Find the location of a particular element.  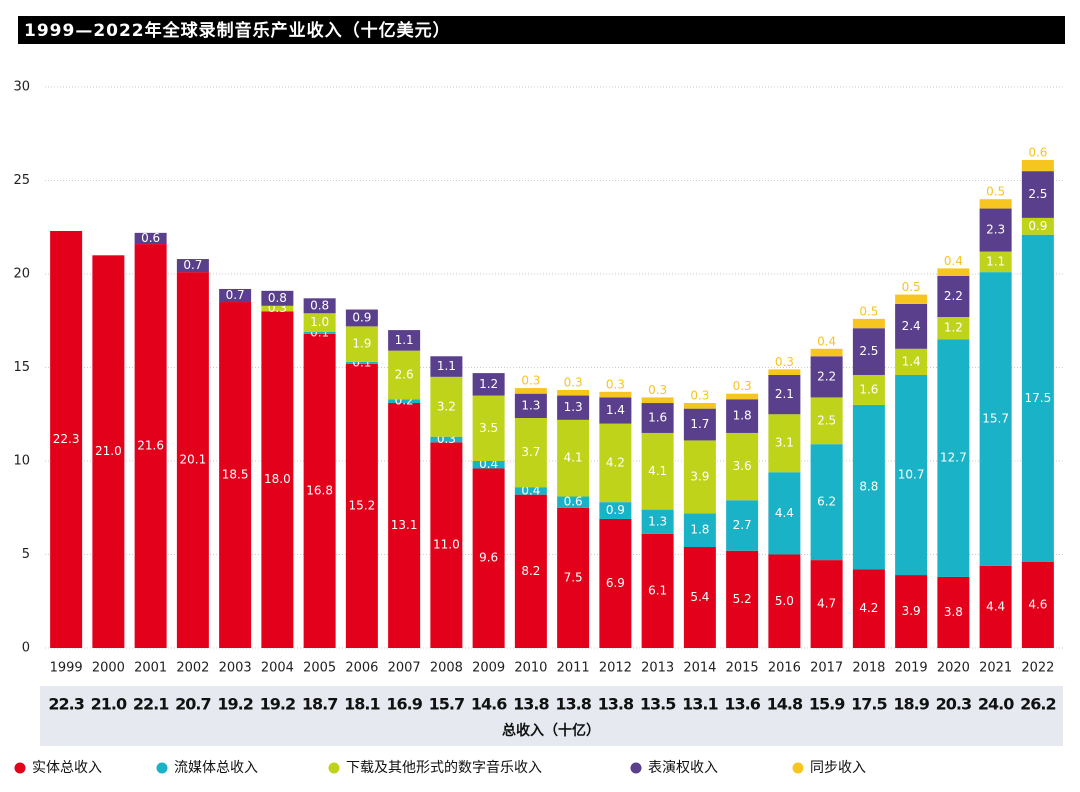

data-label: 18.5 is located at coordinates (235, 475).